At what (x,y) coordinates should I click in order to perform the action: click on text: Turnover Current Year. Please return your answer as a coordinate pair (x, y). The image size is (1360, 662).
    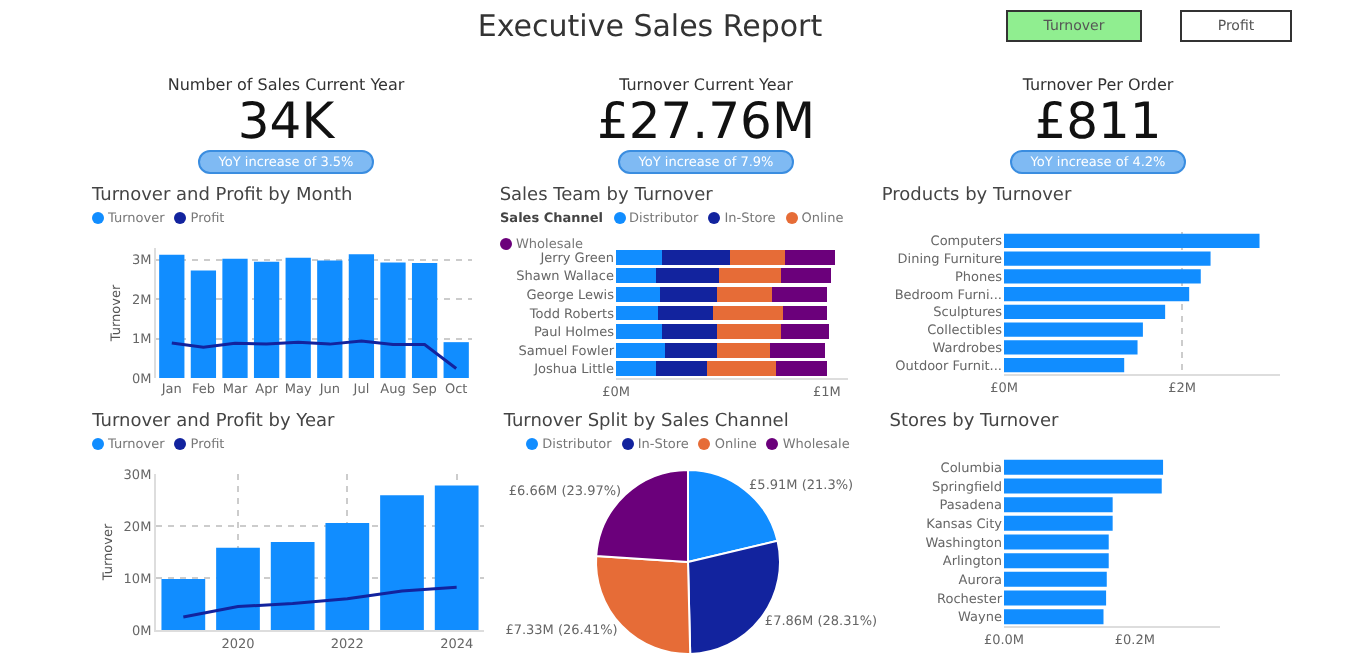
    Looking at the image, I should click on (706, 85).